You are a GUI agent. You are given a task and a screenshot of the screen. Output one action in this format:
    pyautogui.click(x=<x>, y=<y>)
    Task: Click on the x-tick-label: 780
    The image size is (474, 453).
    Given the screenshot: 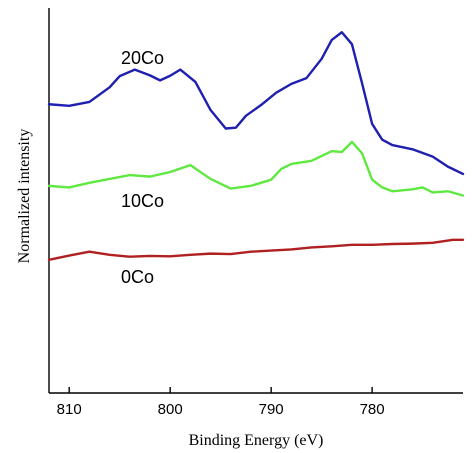 What is the action you would take?
    pyautogui.click(x=372, y=409)
    